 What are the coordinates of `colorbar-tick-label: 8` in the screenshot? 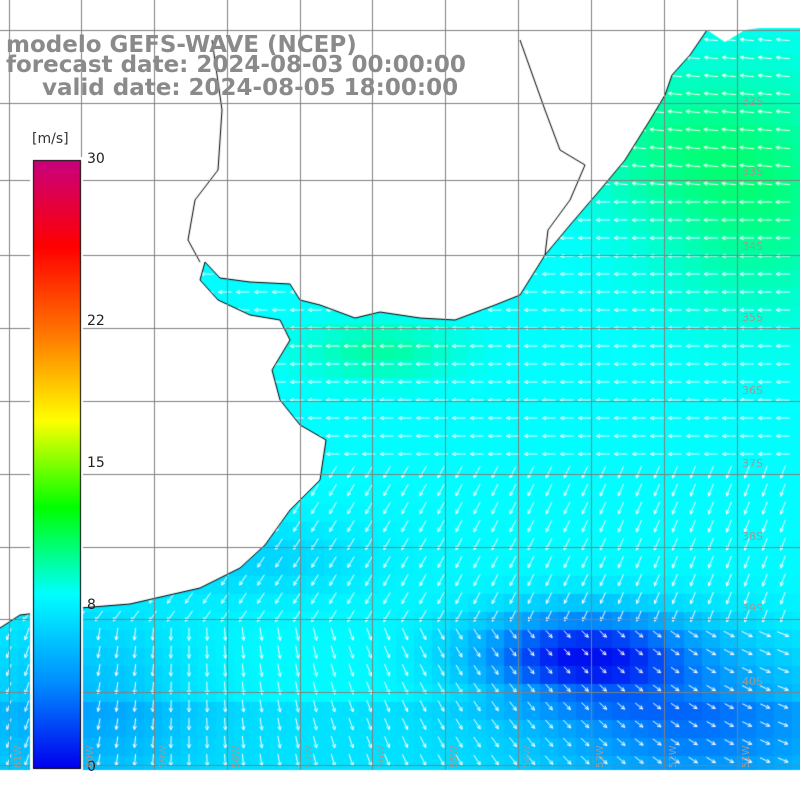 It's located at (91, 604).